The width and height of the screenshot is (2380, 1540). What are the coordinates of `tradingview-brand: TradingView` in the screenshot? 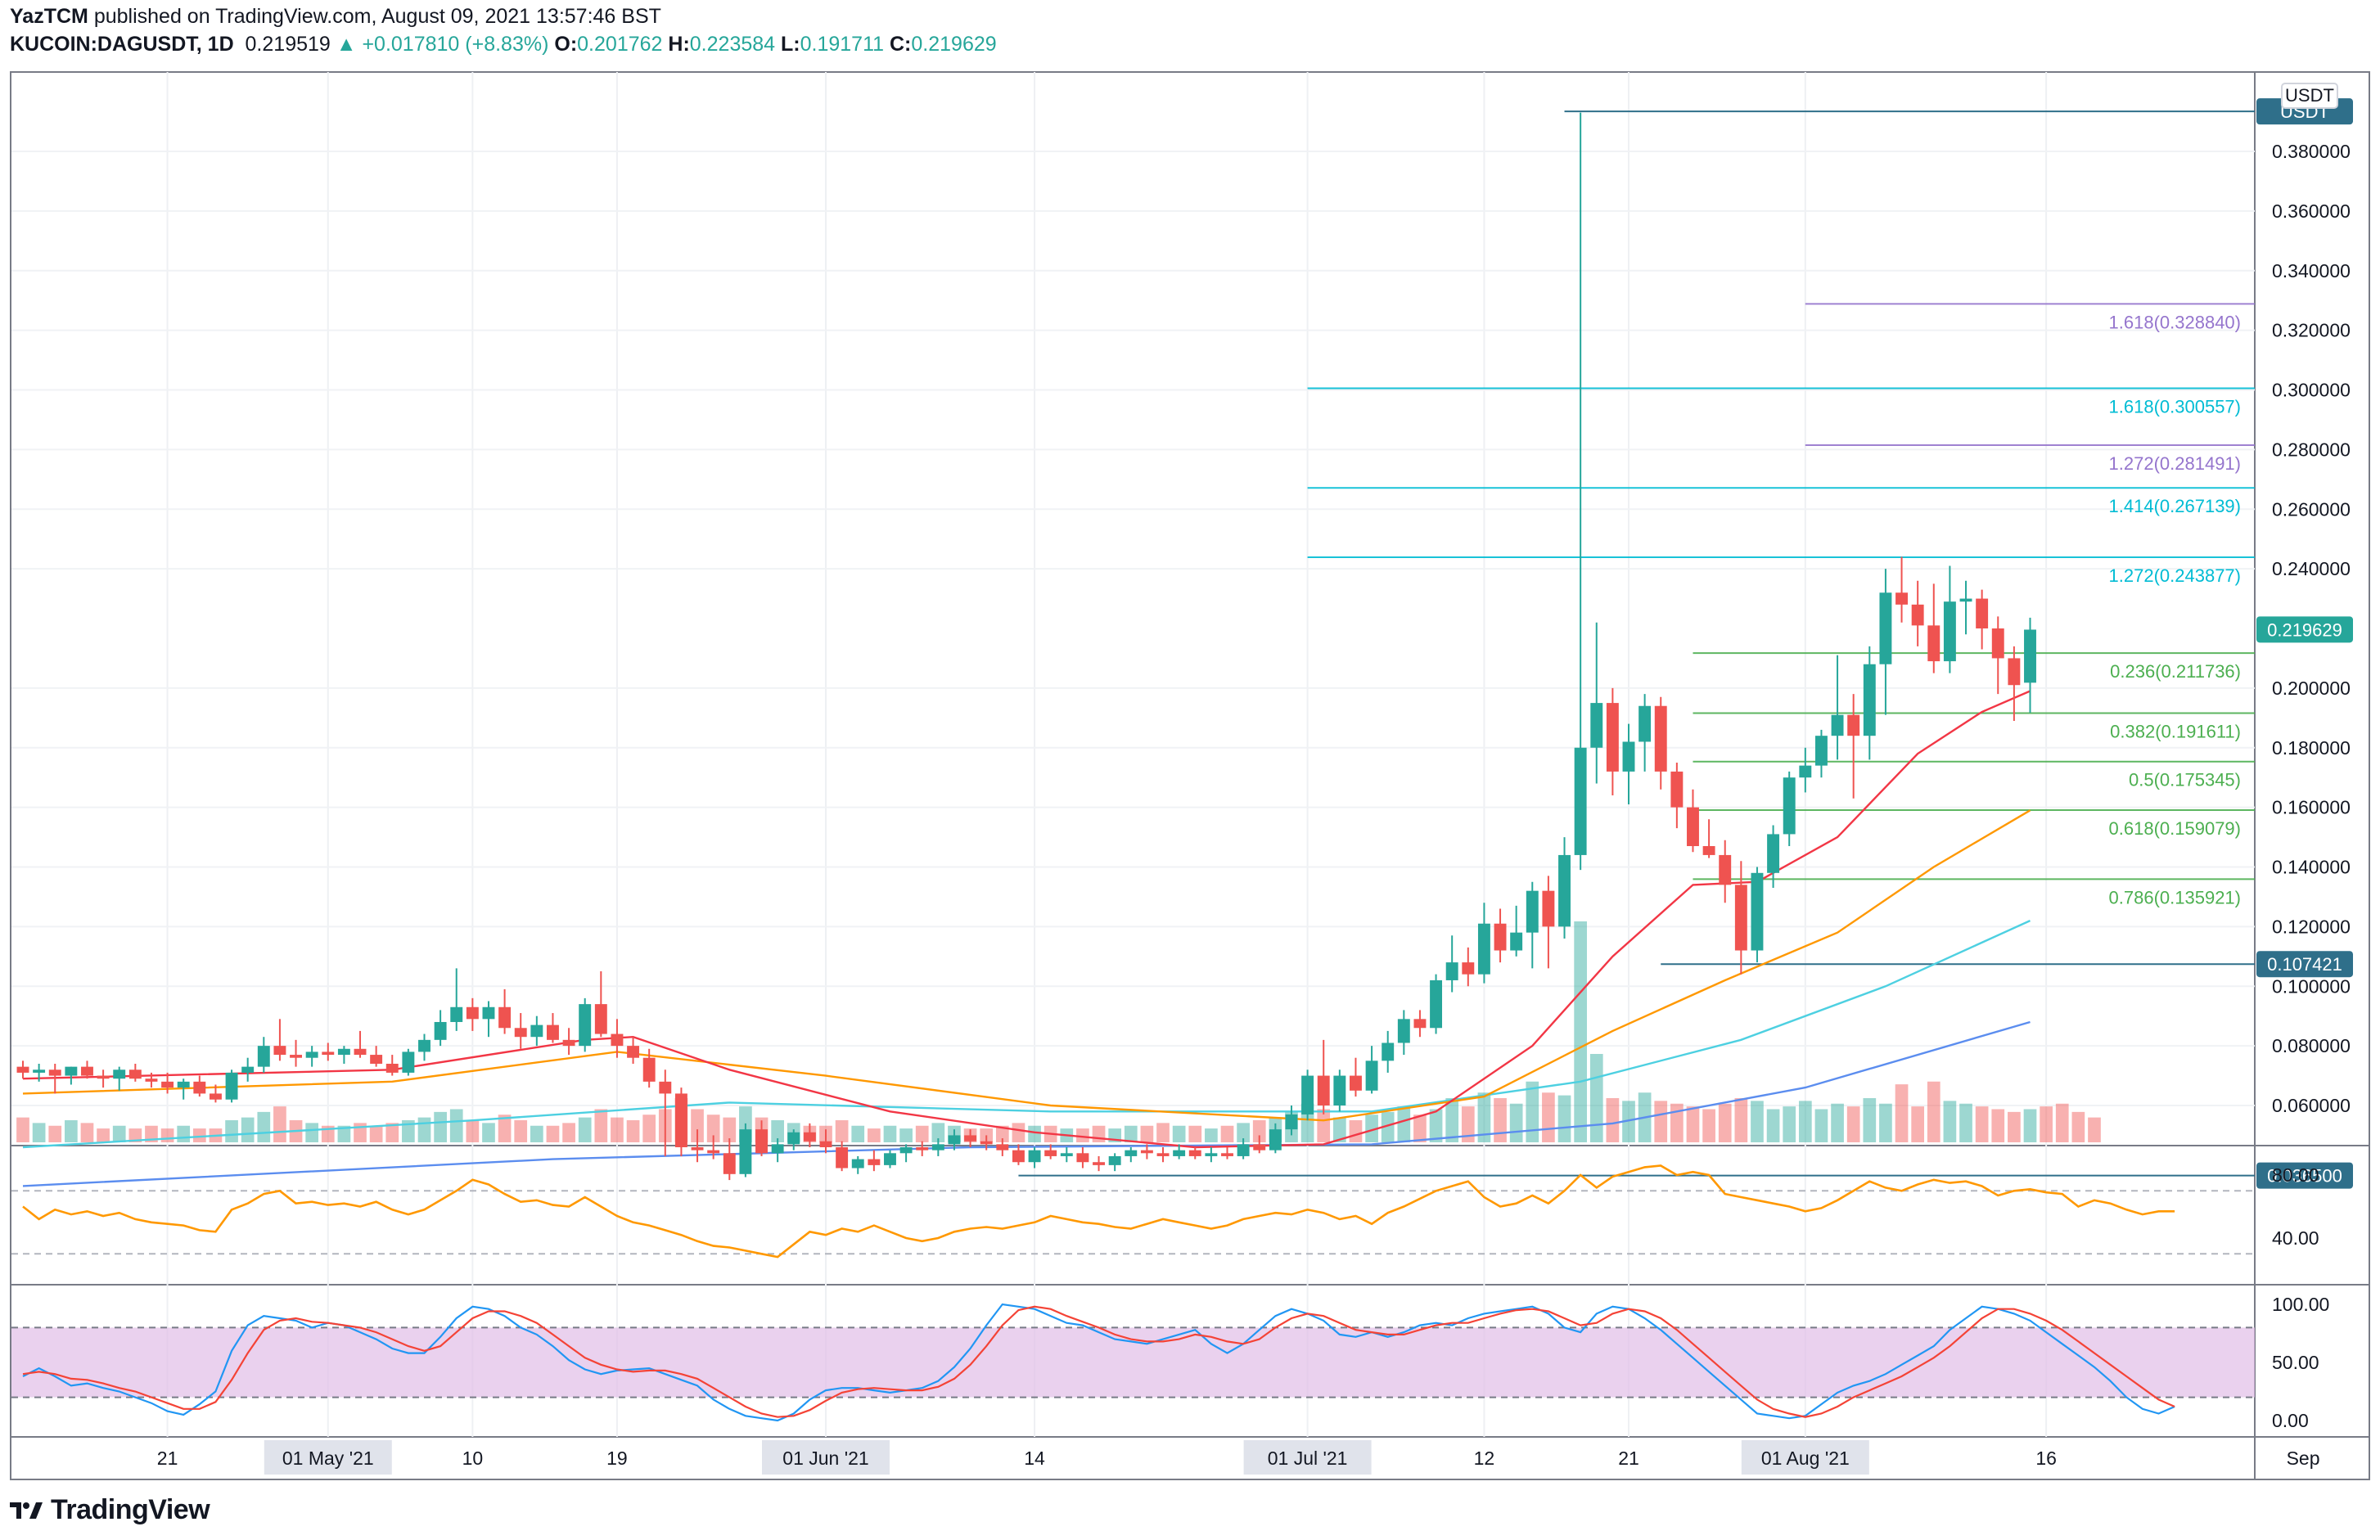 It's located at (110, 1510).